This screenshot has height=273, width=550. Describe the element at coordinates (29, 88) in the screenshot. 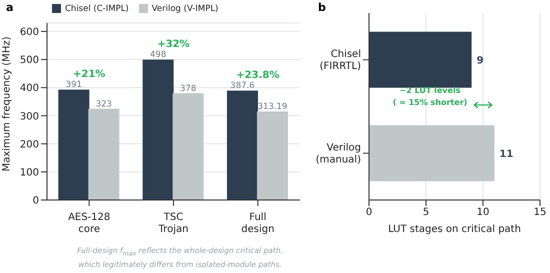

I see `y-tick-label: 400` at that location.